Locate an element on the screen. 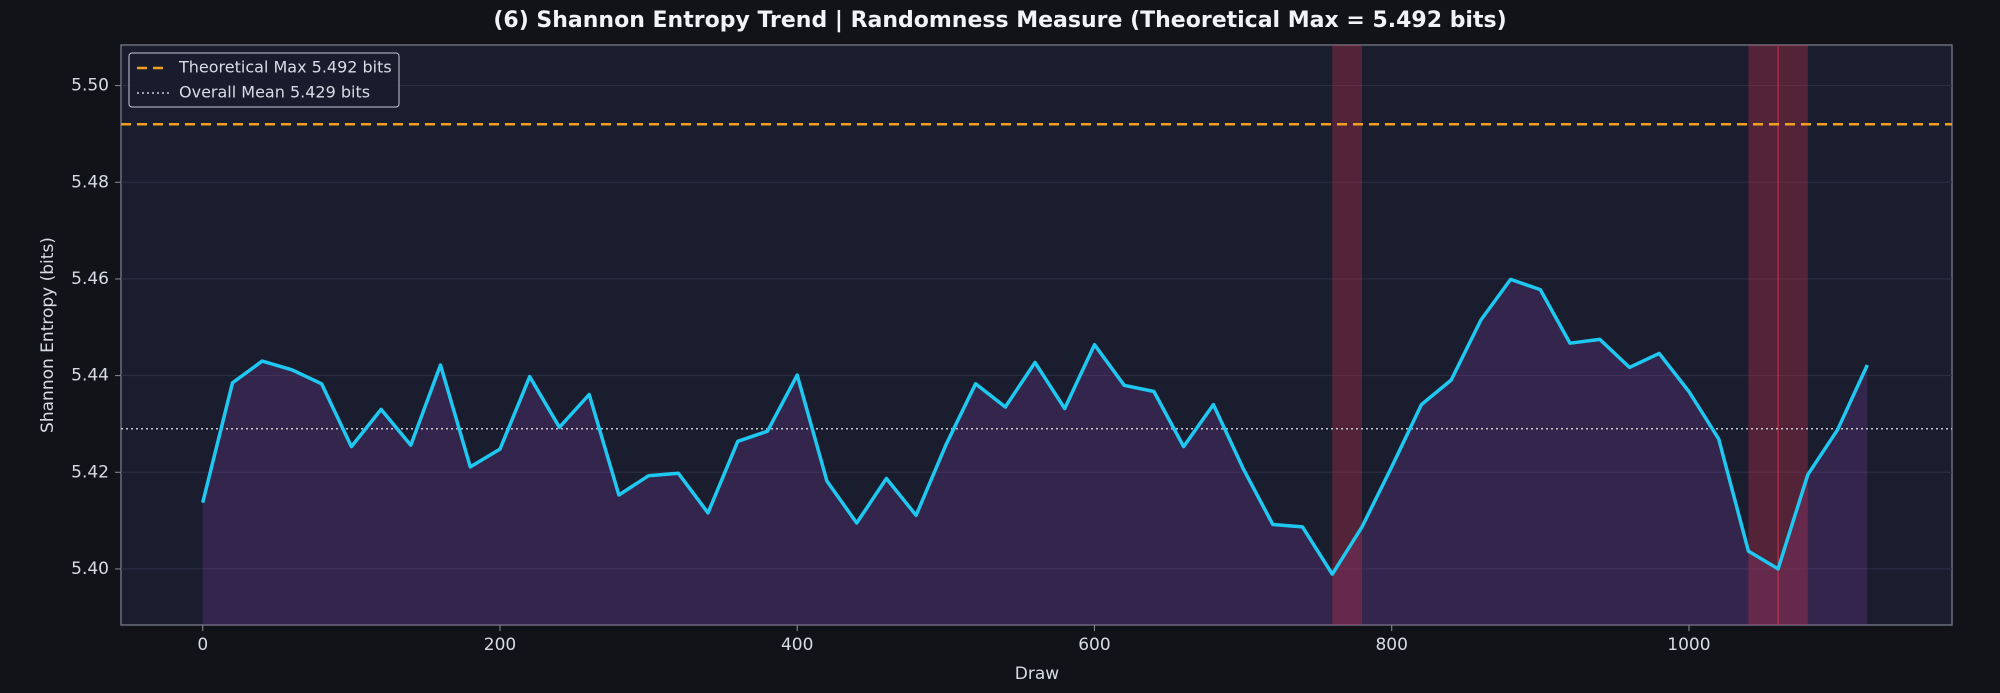 The image size is (2000, 693). x-axis-label: Draw is located at coordinates (1037, 674).